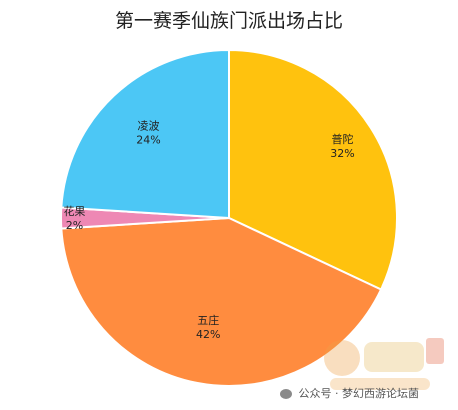 This screenshot has width=458, height=410. I want to click on slice-label-2: 五庄 42%, so click(208, 327).